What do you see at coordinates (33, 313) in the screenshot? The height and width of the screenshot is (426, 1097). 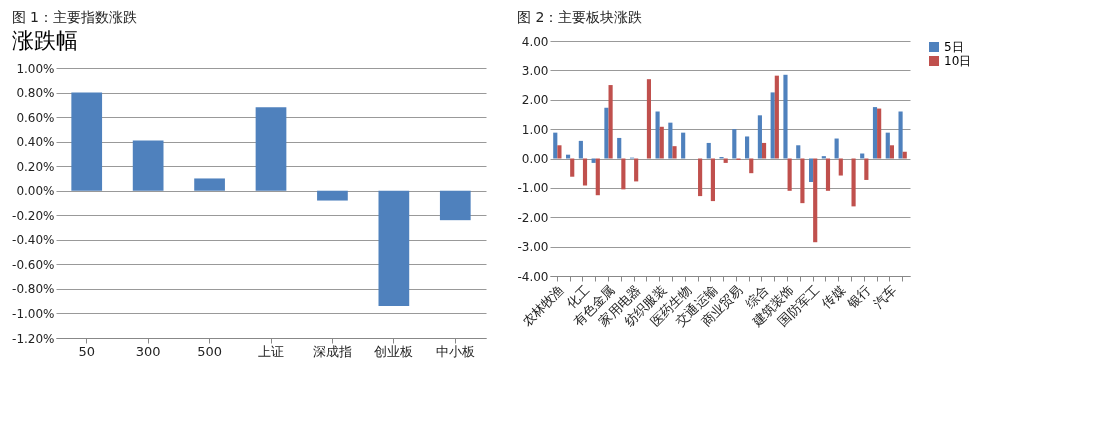 I see `y-tick-label: -1.00%` at bounding box center [33, 313].